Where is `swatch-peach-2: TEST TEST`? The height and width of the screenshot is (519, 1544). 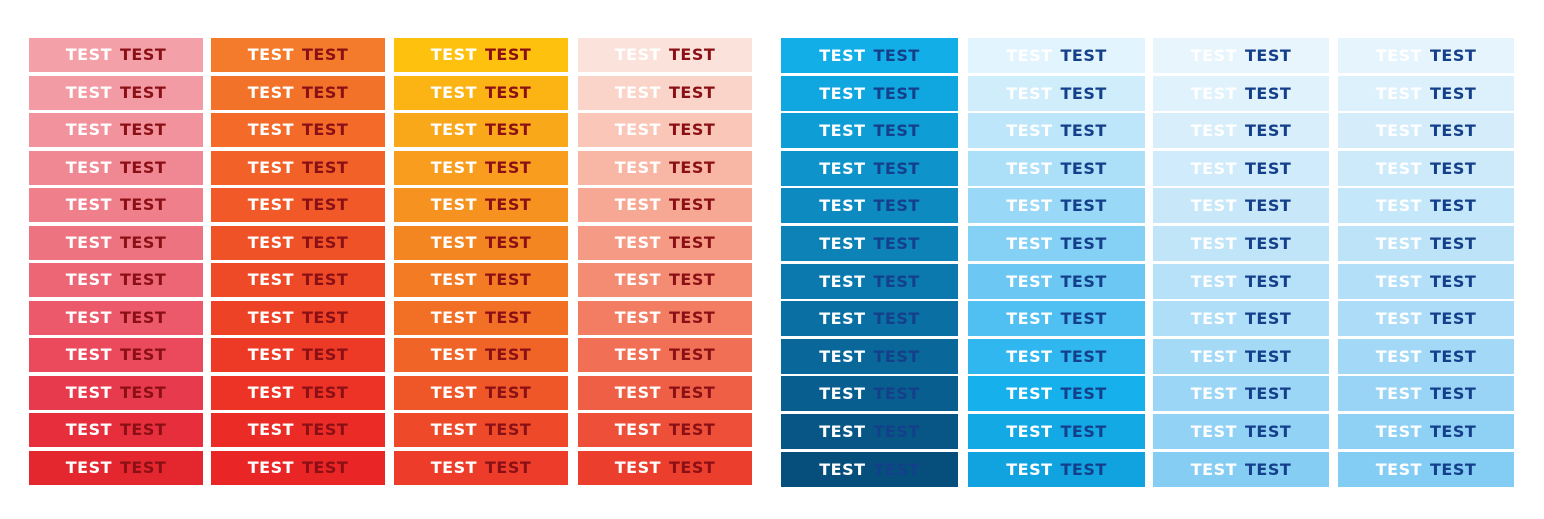
swatch-peach-2: TEST TEST is located at coordinates (665, 93).